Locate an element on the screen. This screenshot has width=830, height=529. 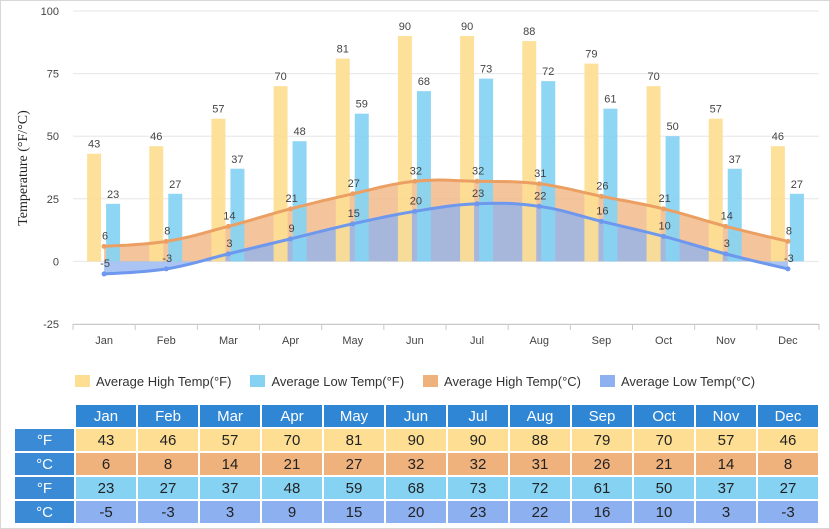
table-month-header: Sep is located at coordinates (602, 416).